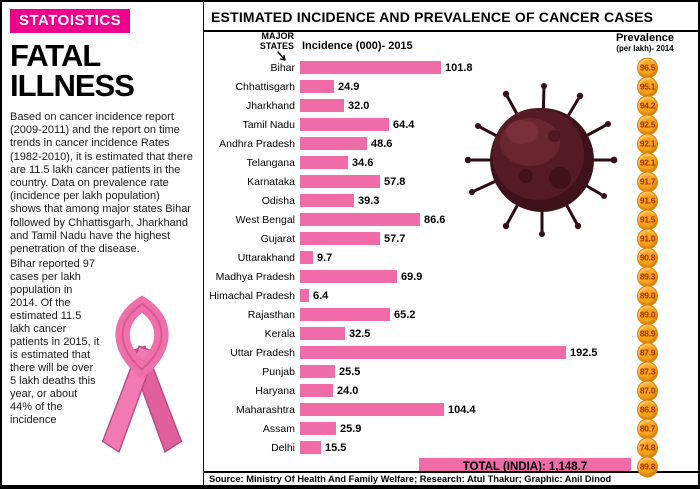 The width and height of the screenshot is (700, 489). I want to click on incidence-column-header: Incidence (000)- 2015, so click(357, 46).